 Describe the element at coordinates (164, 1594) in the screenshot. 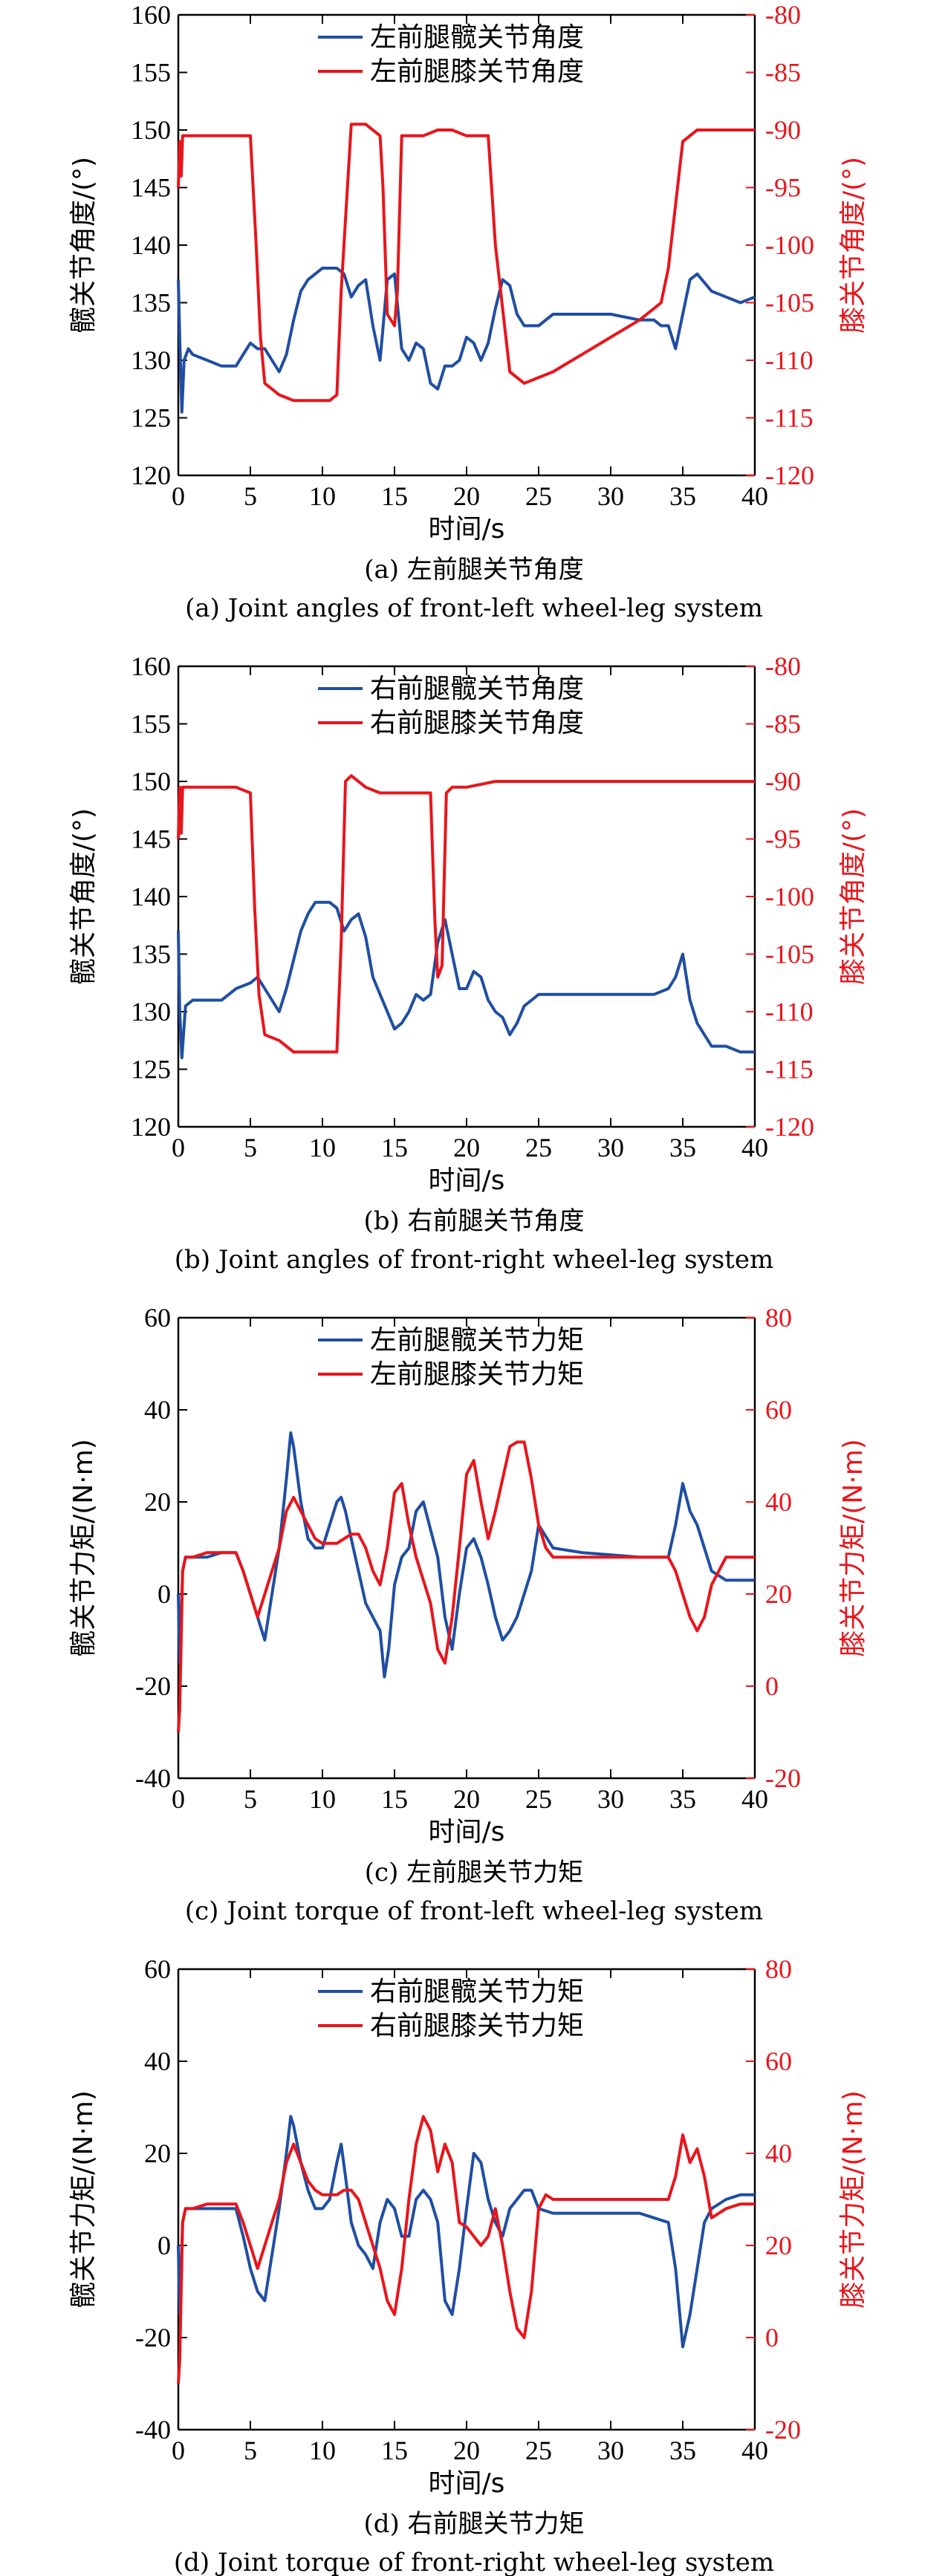

I see `left-y-tick-label: 0` at that location.